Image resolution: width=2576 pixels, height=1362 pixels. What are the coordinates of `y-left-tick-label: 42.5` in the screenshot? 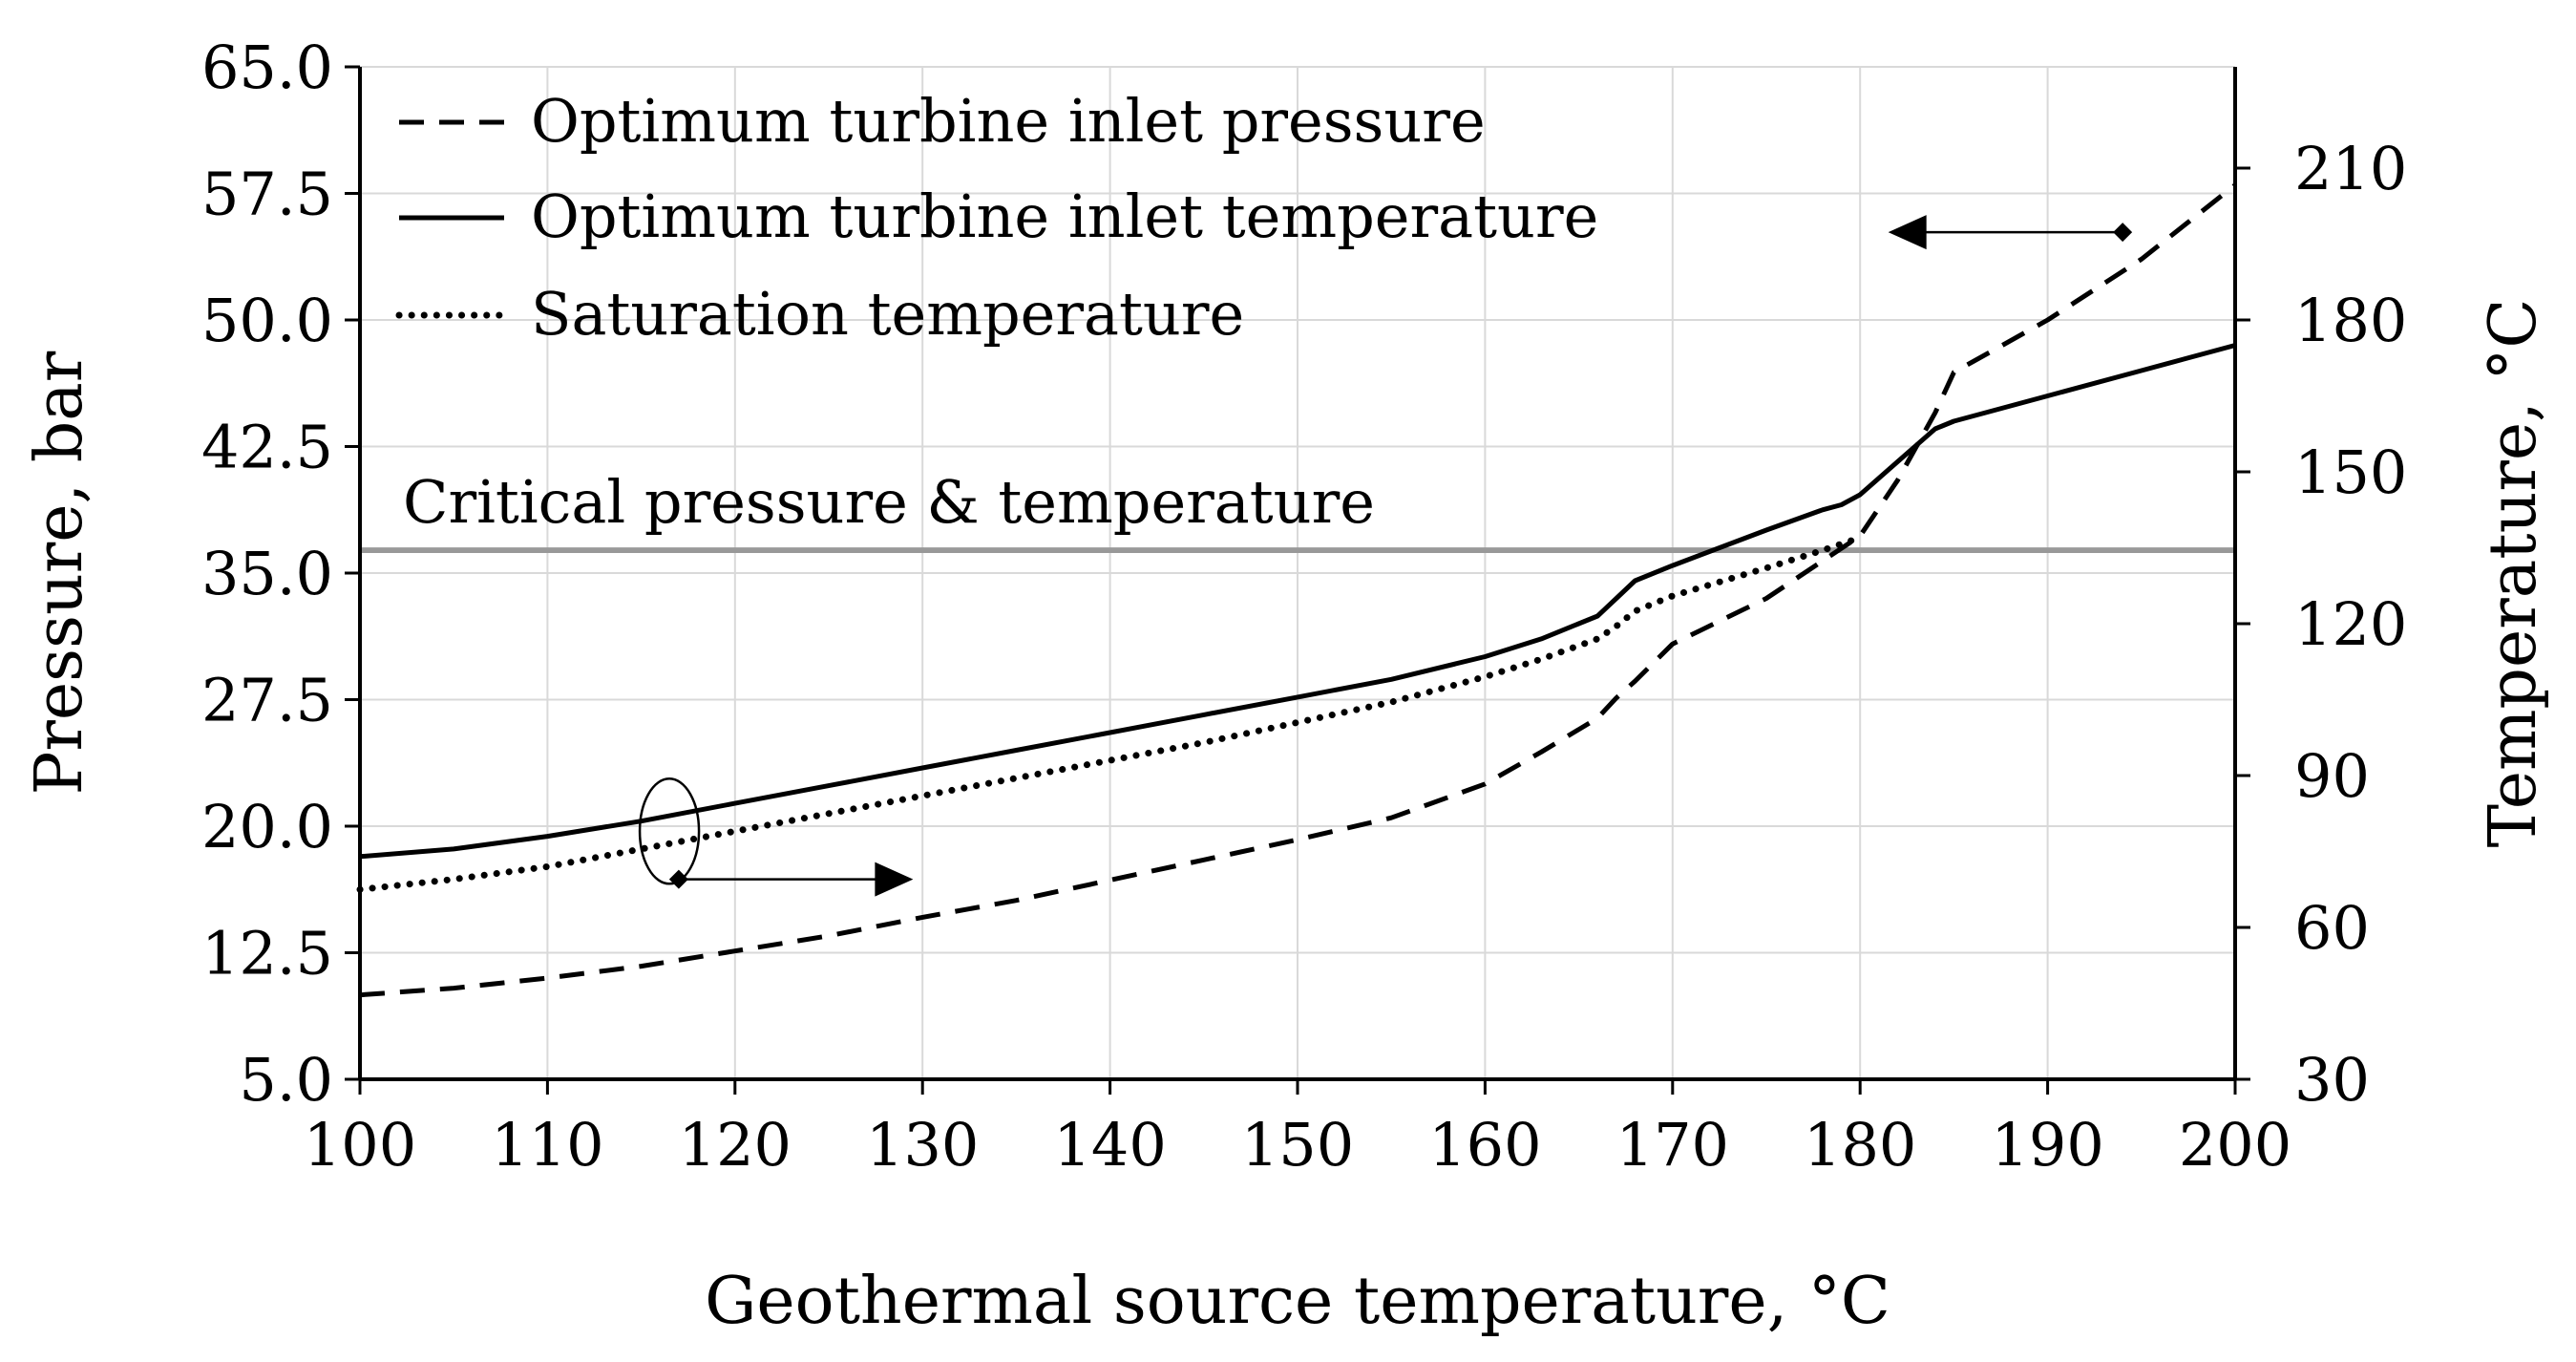 It's located at (267, 447).